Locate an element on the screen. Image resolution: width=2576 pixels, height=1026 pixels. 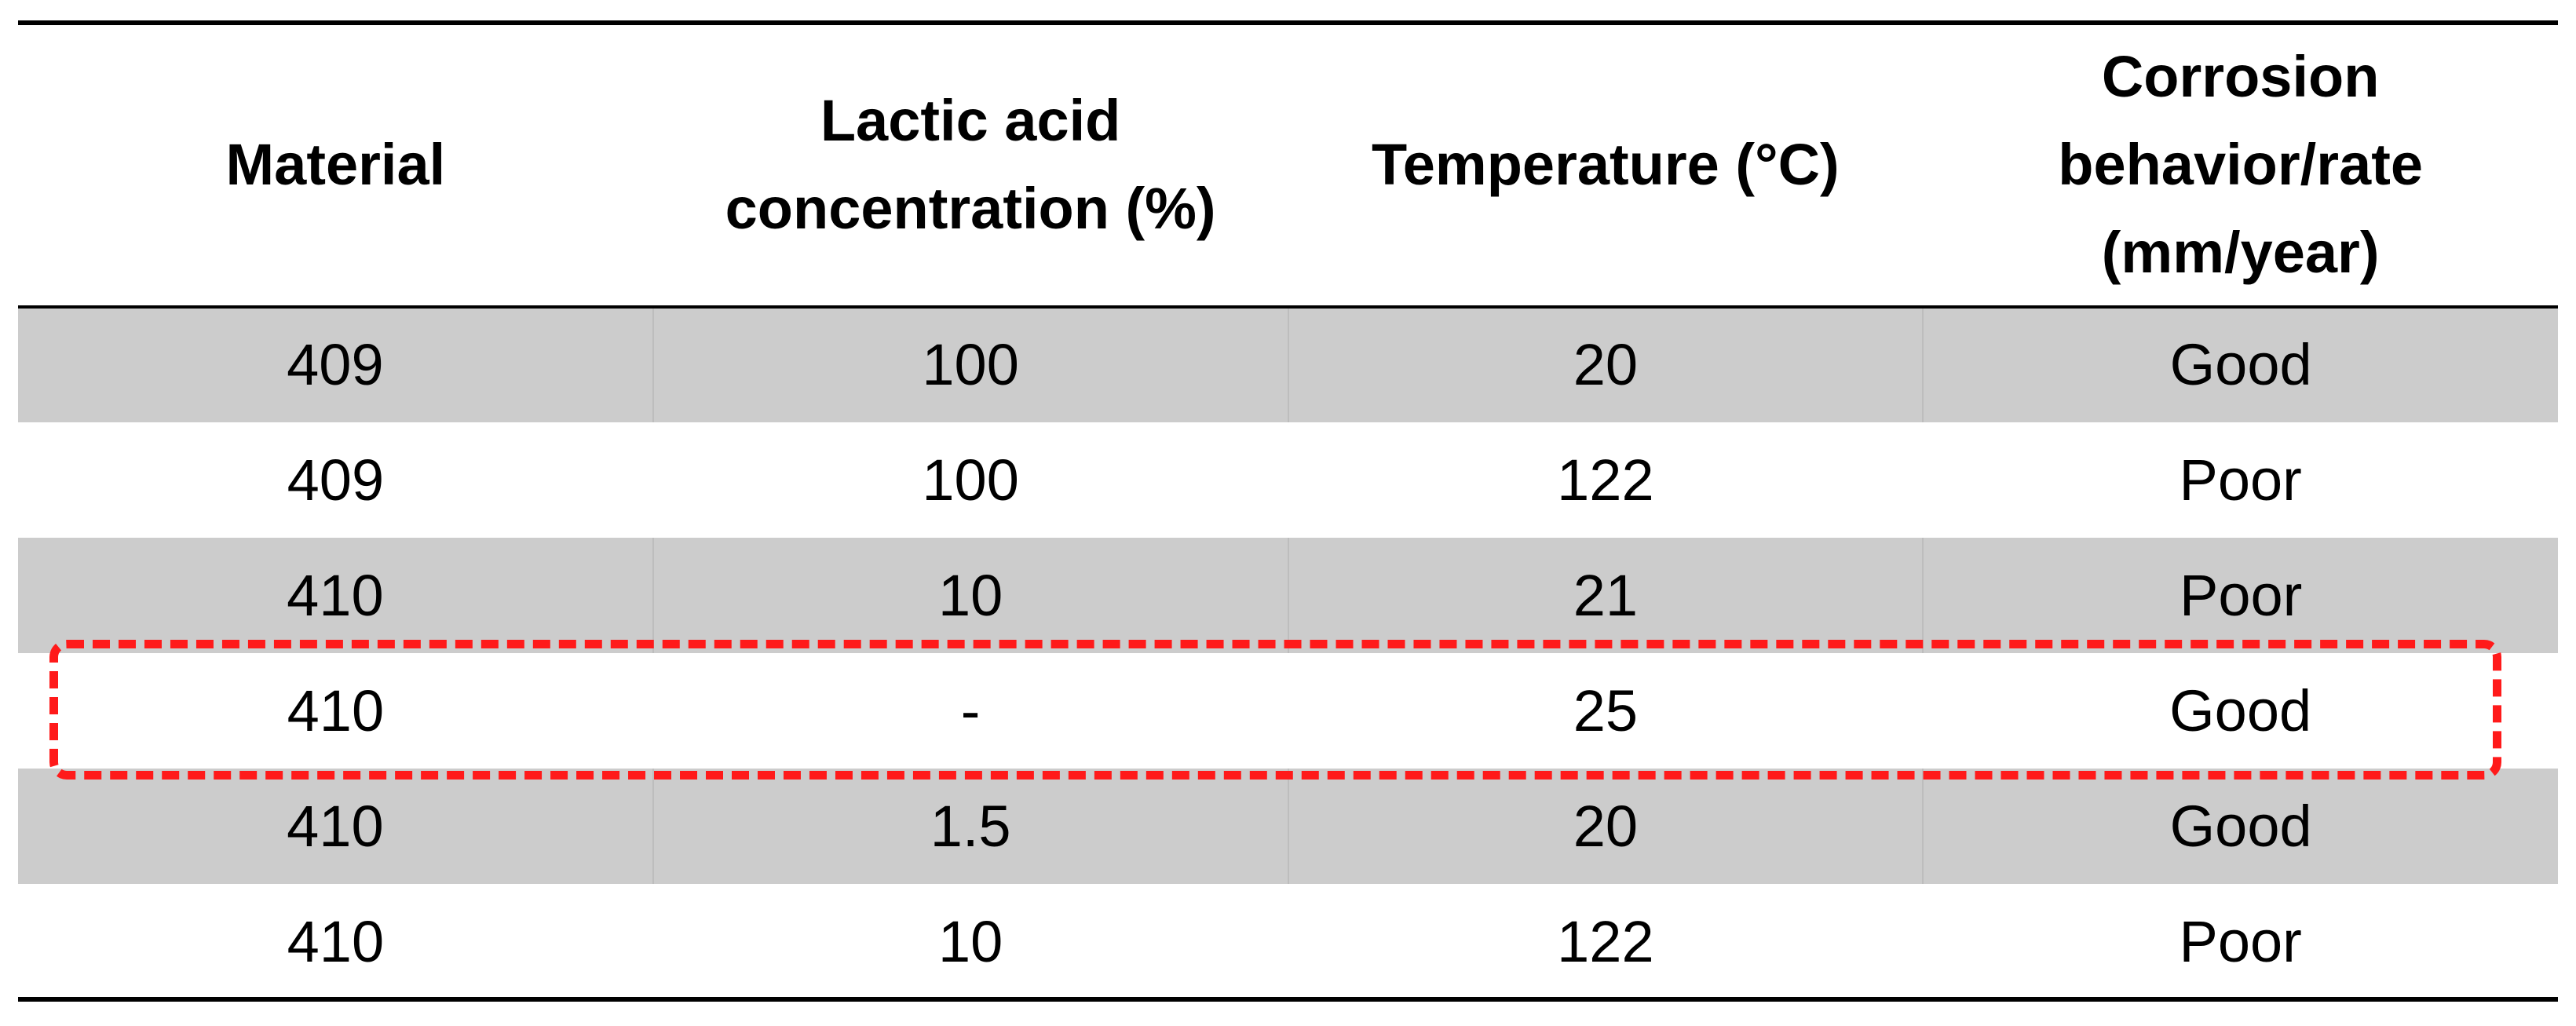
header-lactic-acid-text: Lactic acid concentration (%) is located at coordinates (970, 164).